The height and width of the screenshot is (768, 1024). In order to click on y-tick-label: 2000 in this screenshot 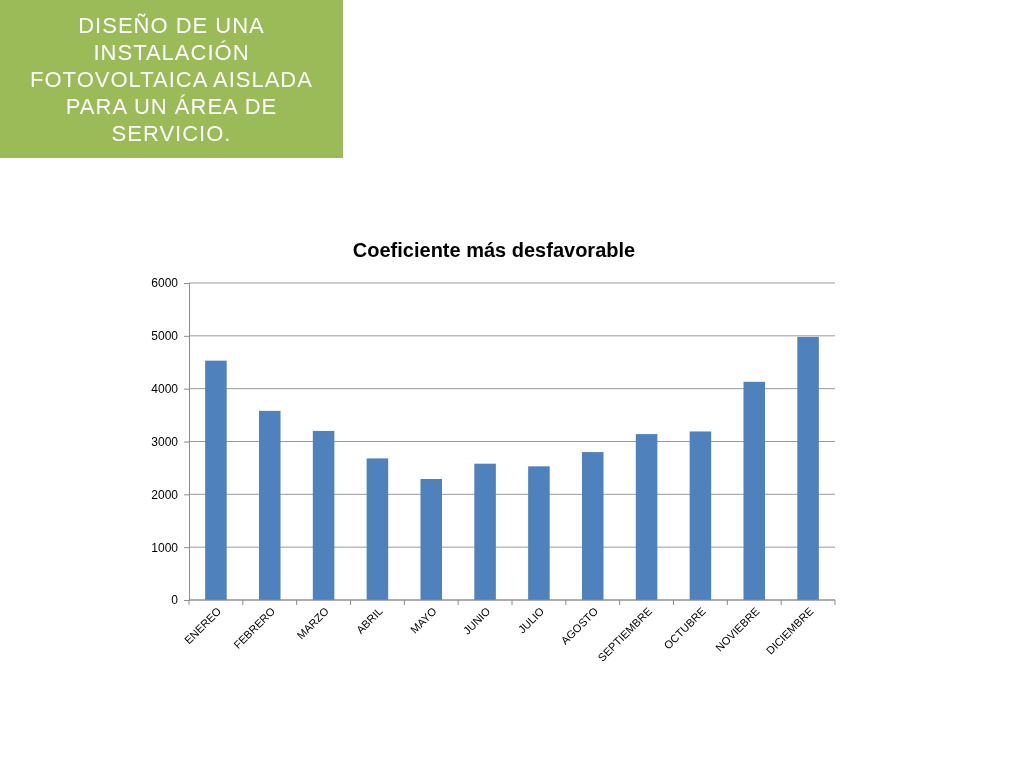, I will do `click(165, 494)`.